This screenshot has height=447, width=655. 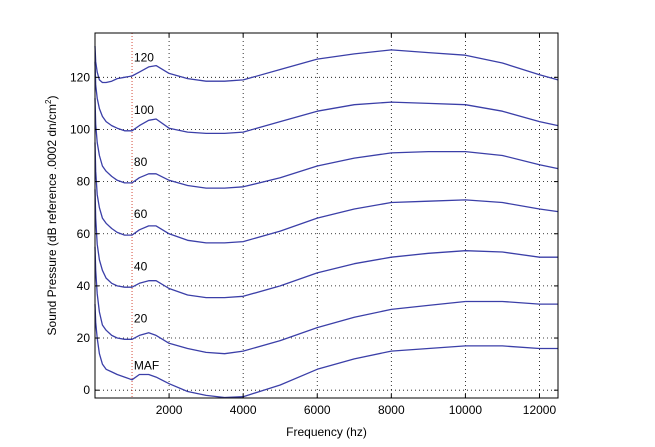 What do you see at coordinates (141, 318) in the screenshot?
I see `curve-label-20: 20` at bounding box center [141, 318].